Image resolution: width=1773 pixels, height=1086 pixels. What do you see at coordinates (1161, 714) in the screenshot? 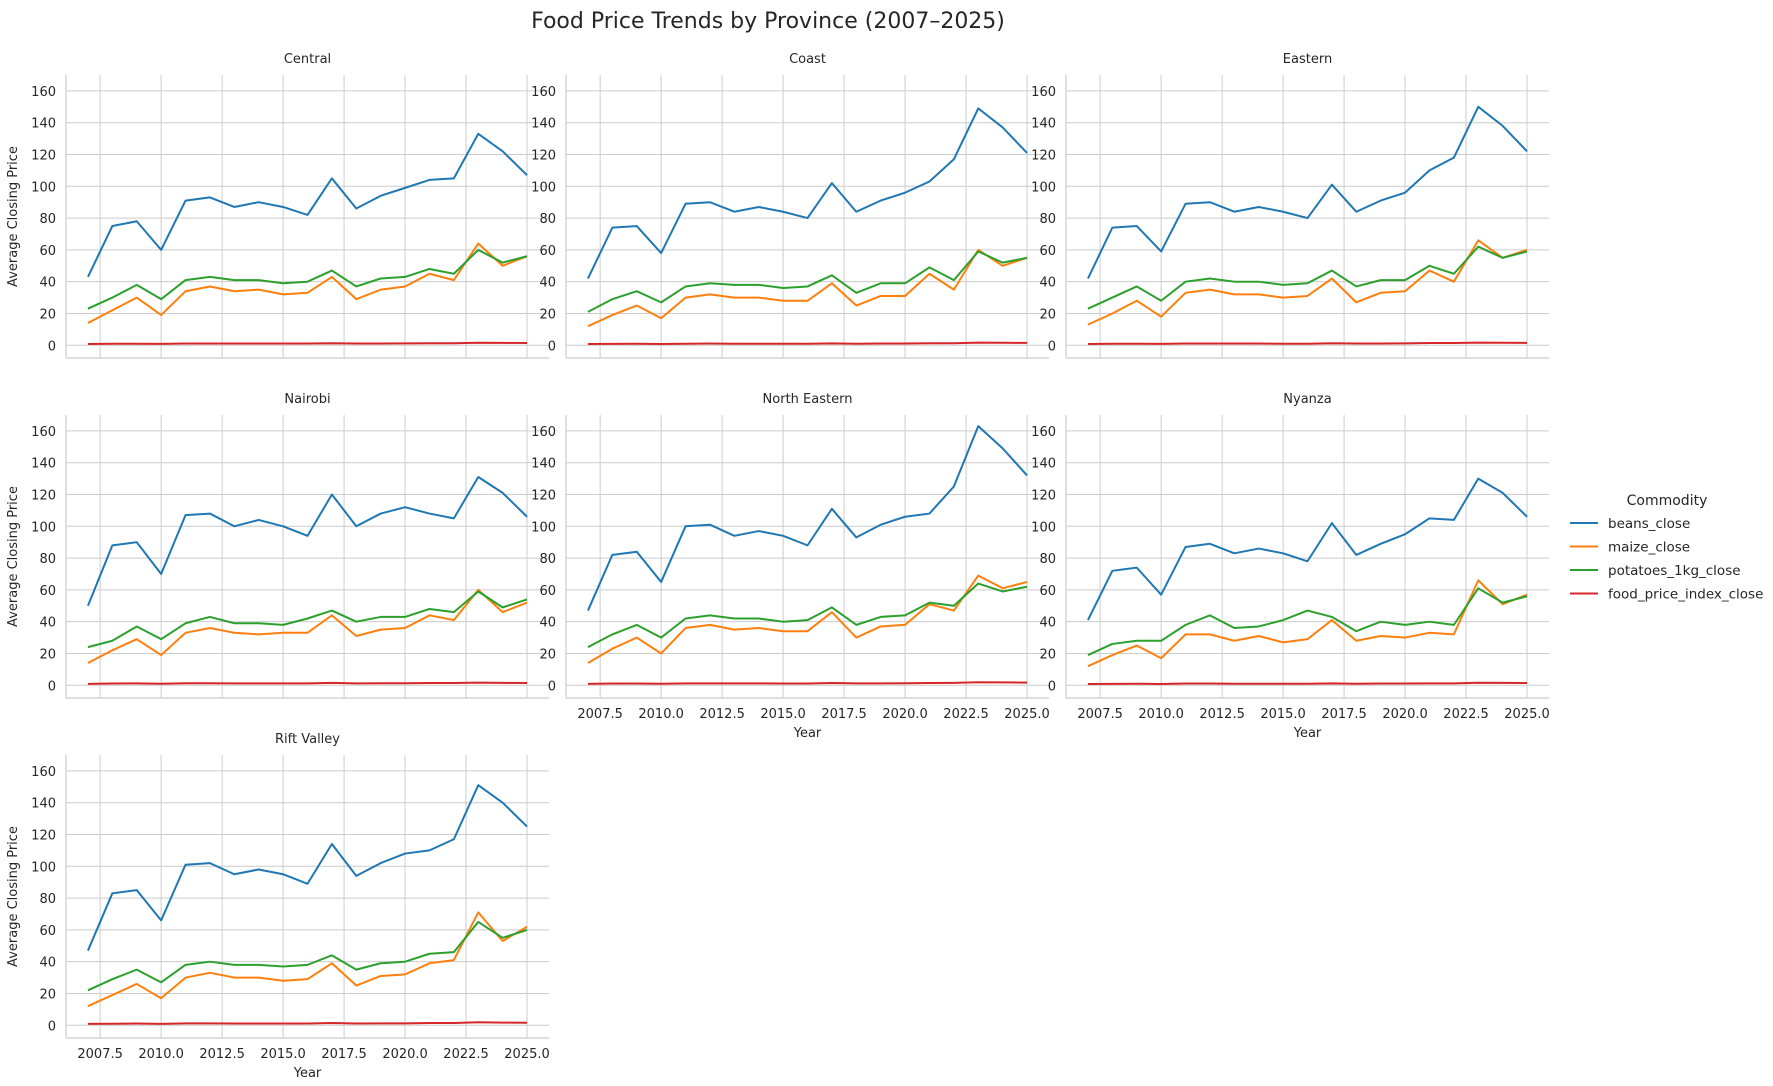
I see `x-tick-label: 2010.0` at bounding box center [1161, 714].